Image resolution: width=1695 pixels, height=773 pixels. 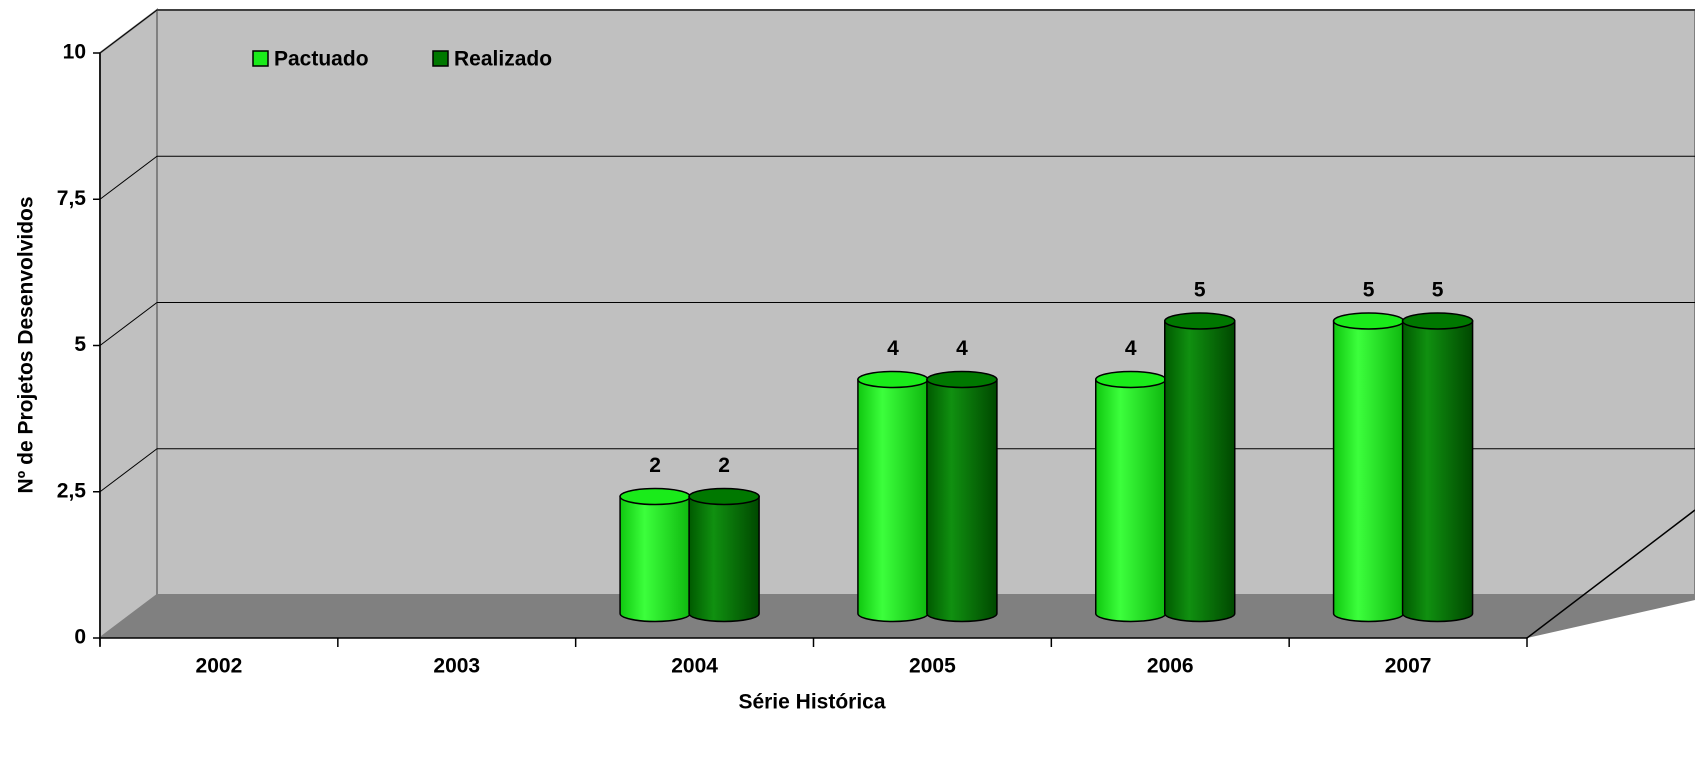 What do you see at coordinates (811, 702) in the screenshot?
I see `x-axis-title: Série Histórica` at bounding box center [811, 702].